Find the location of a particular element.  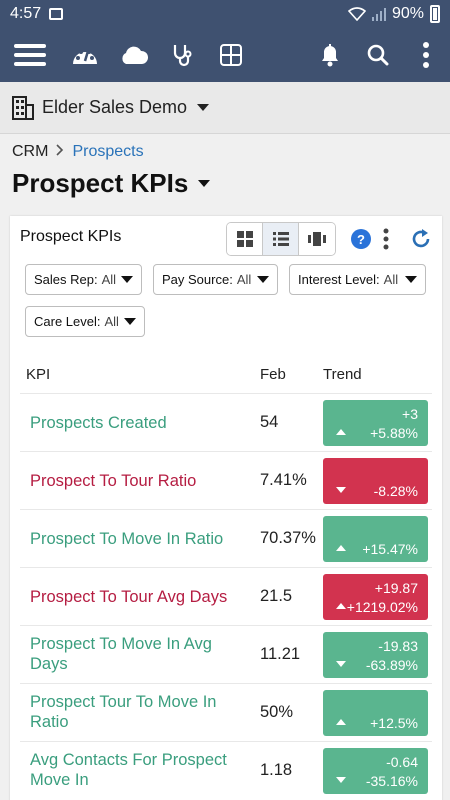

filter-label: Care Level: is located at coordinates (67, 321).